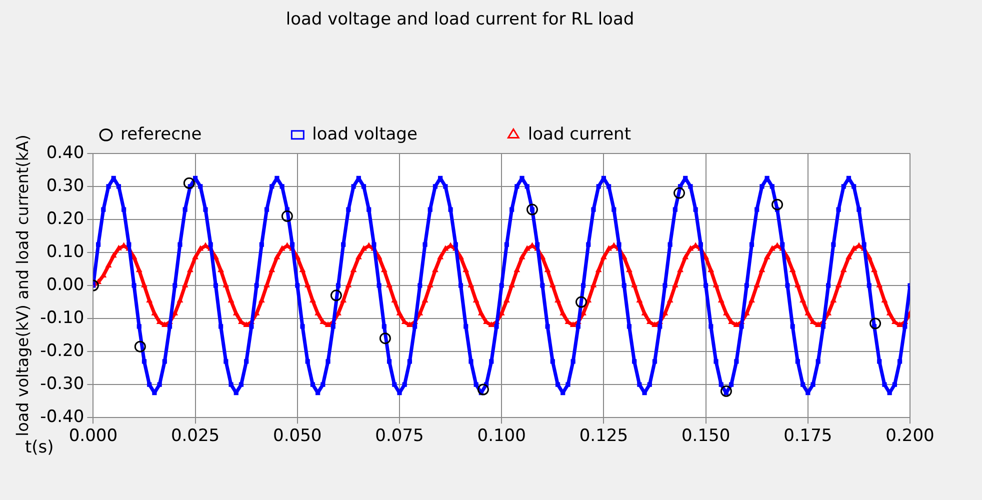  I want to click on x-tick-label: 0.050, so click(297, 436).